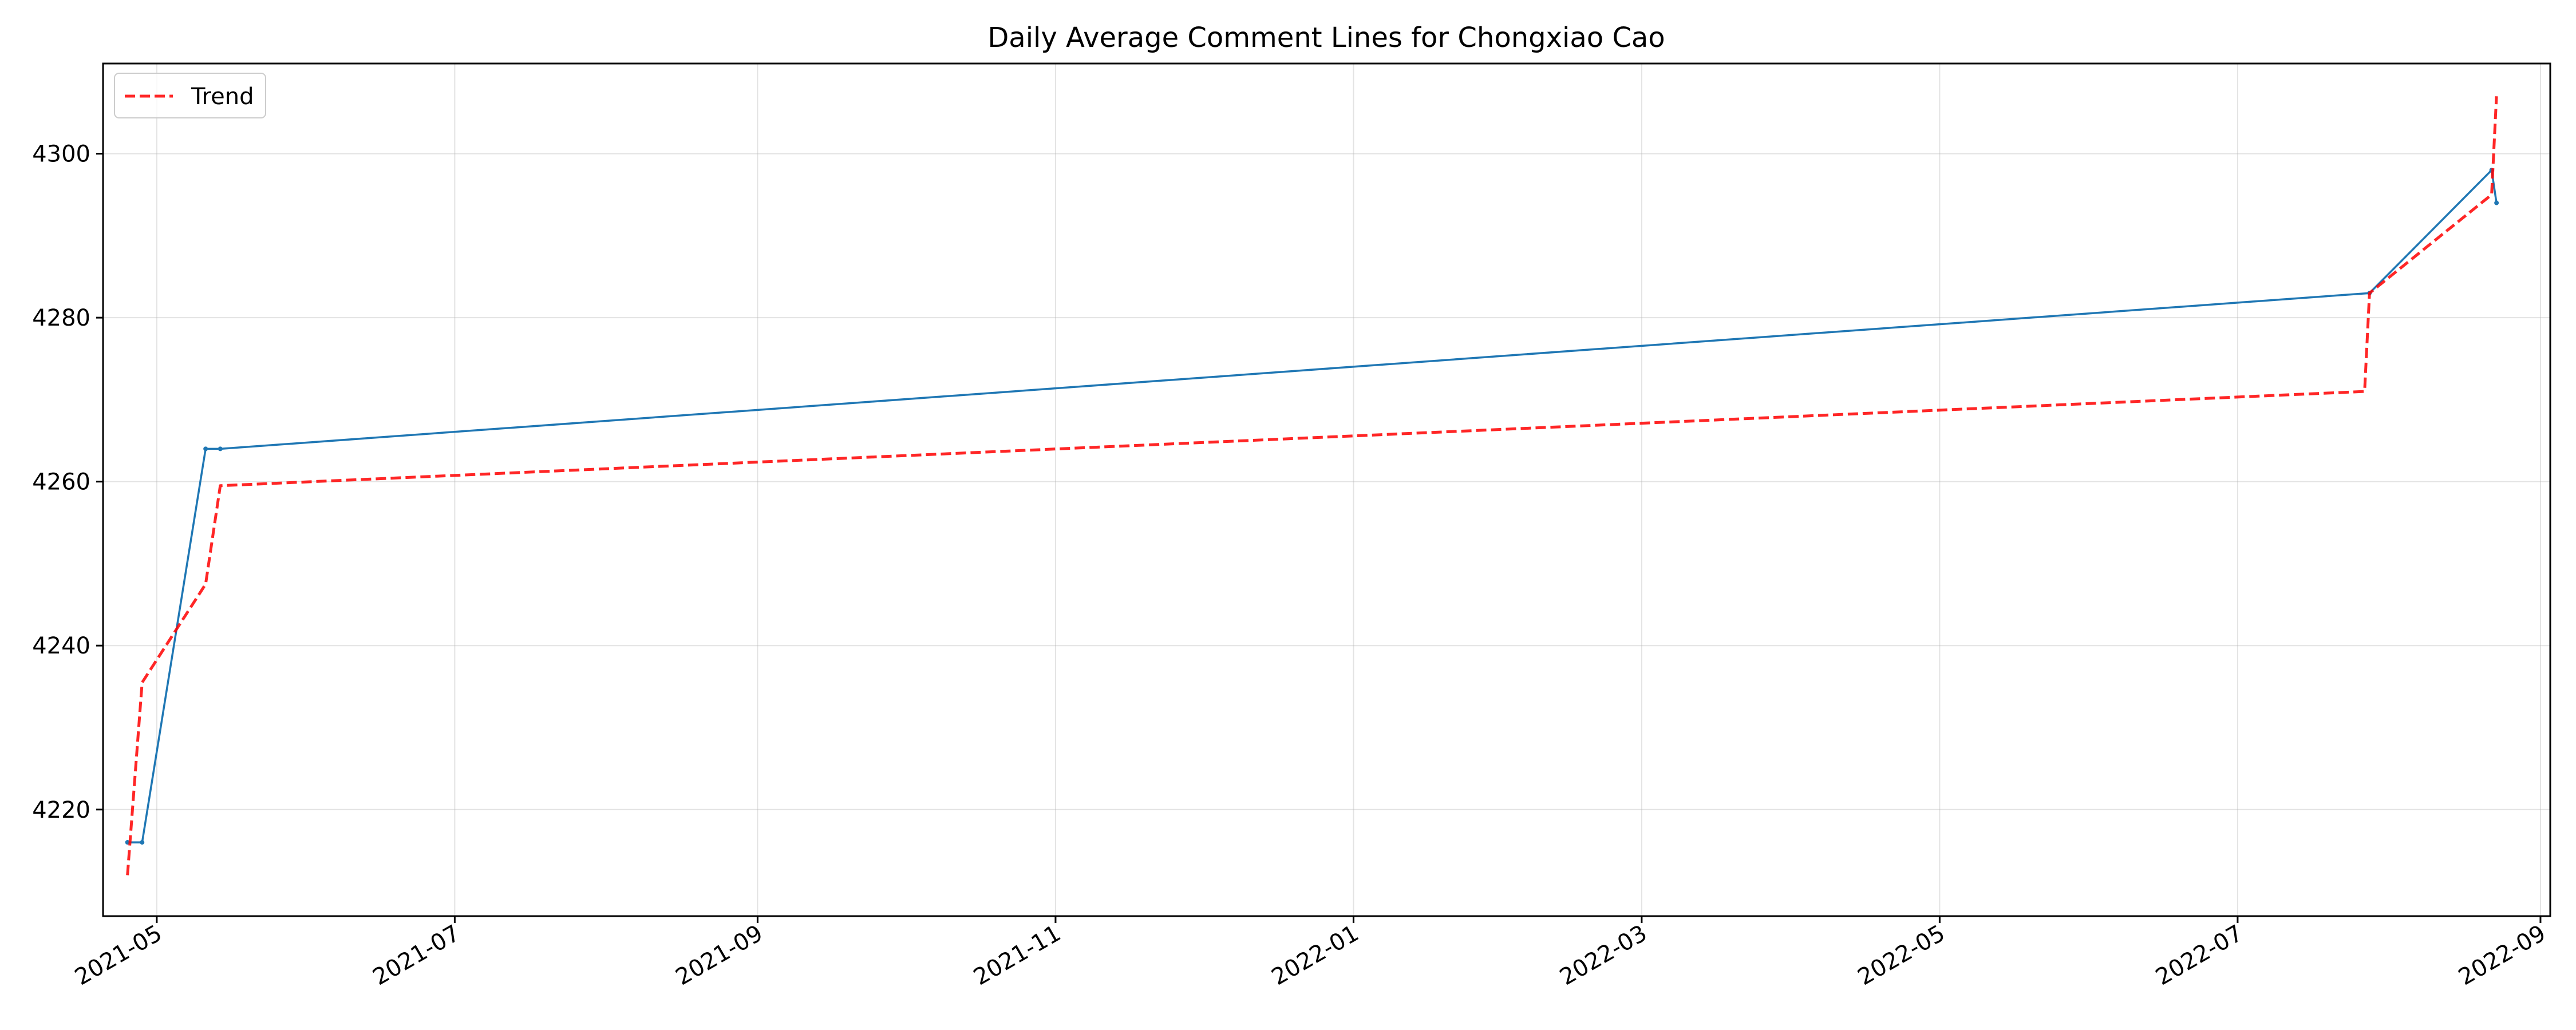 The image size is (2576, 1030). I want to click on legend: Trend, so click(190, 95).